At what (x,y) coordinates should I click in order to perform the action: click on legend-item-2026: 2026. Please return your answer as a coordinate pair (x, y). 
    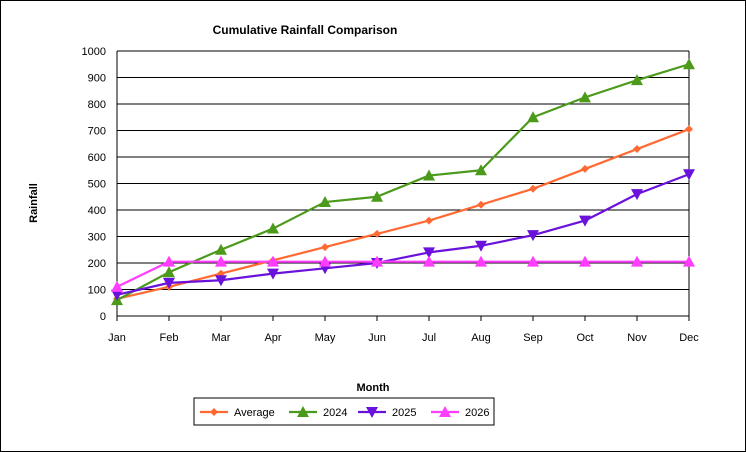
    Looking at the image, I should click on (460, 412).